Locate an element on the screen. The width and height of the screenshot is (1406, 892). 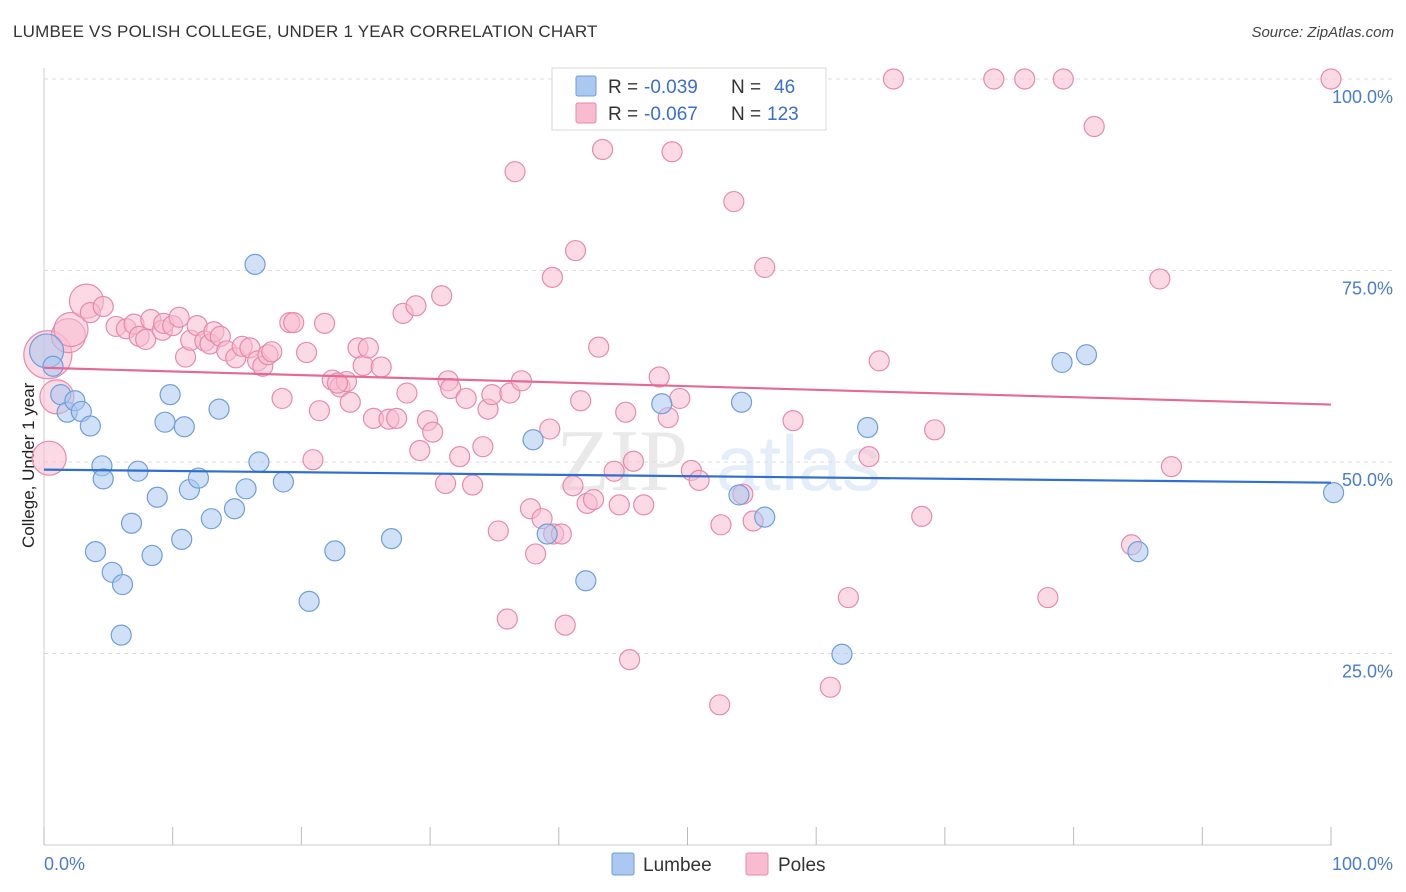
legend-label-poles: Poles is located at coordinates (802, 865).